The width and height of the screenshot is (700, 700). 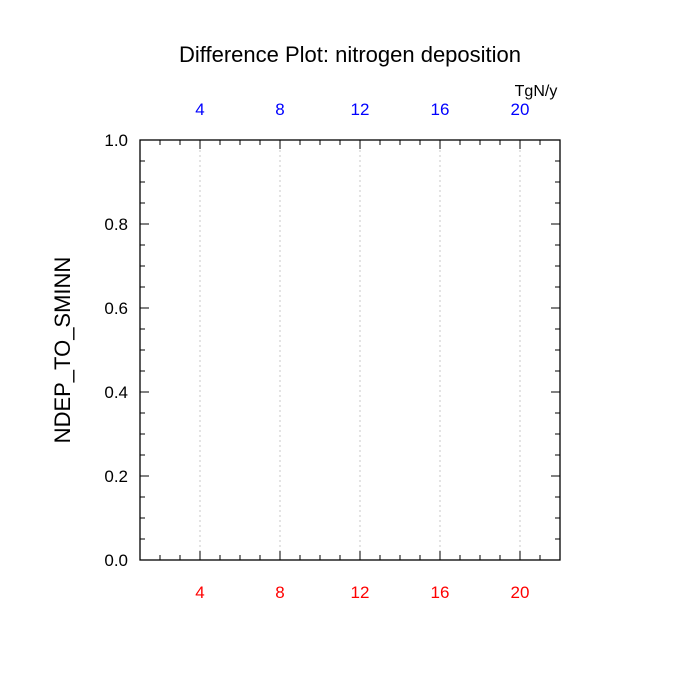 What do you see at coordinates (199, 592) in the screenshot?
I see `x-tick-label-bottom: 4` at bounding box center [199, 592].